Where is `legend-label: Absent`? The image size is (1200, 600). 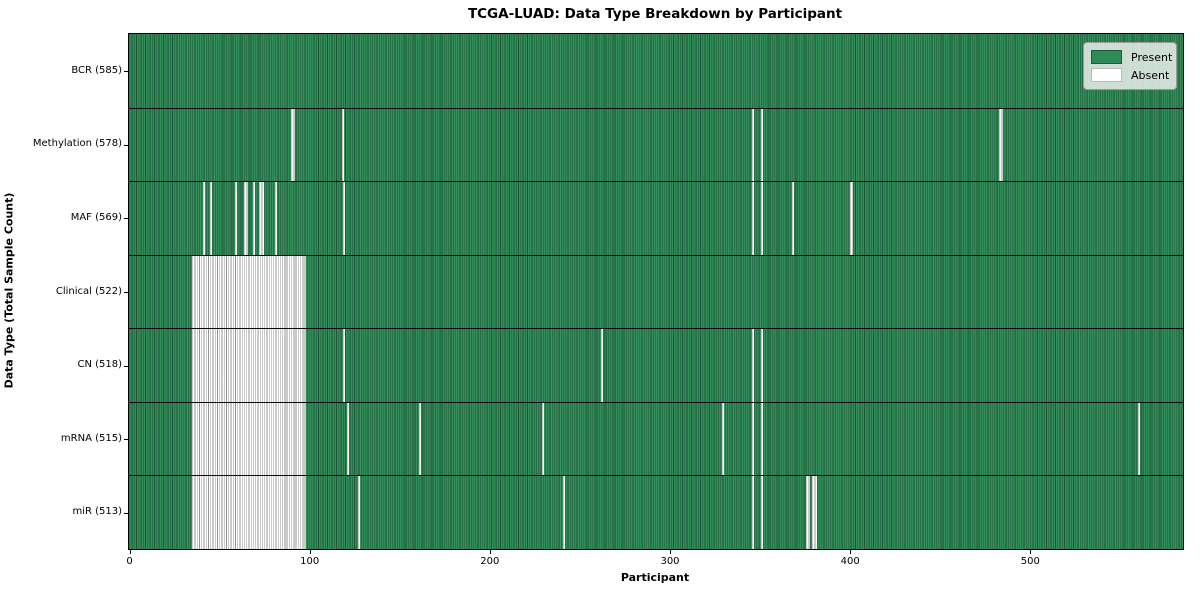
legend-label: Absent is located at coordinates (1150, 75).